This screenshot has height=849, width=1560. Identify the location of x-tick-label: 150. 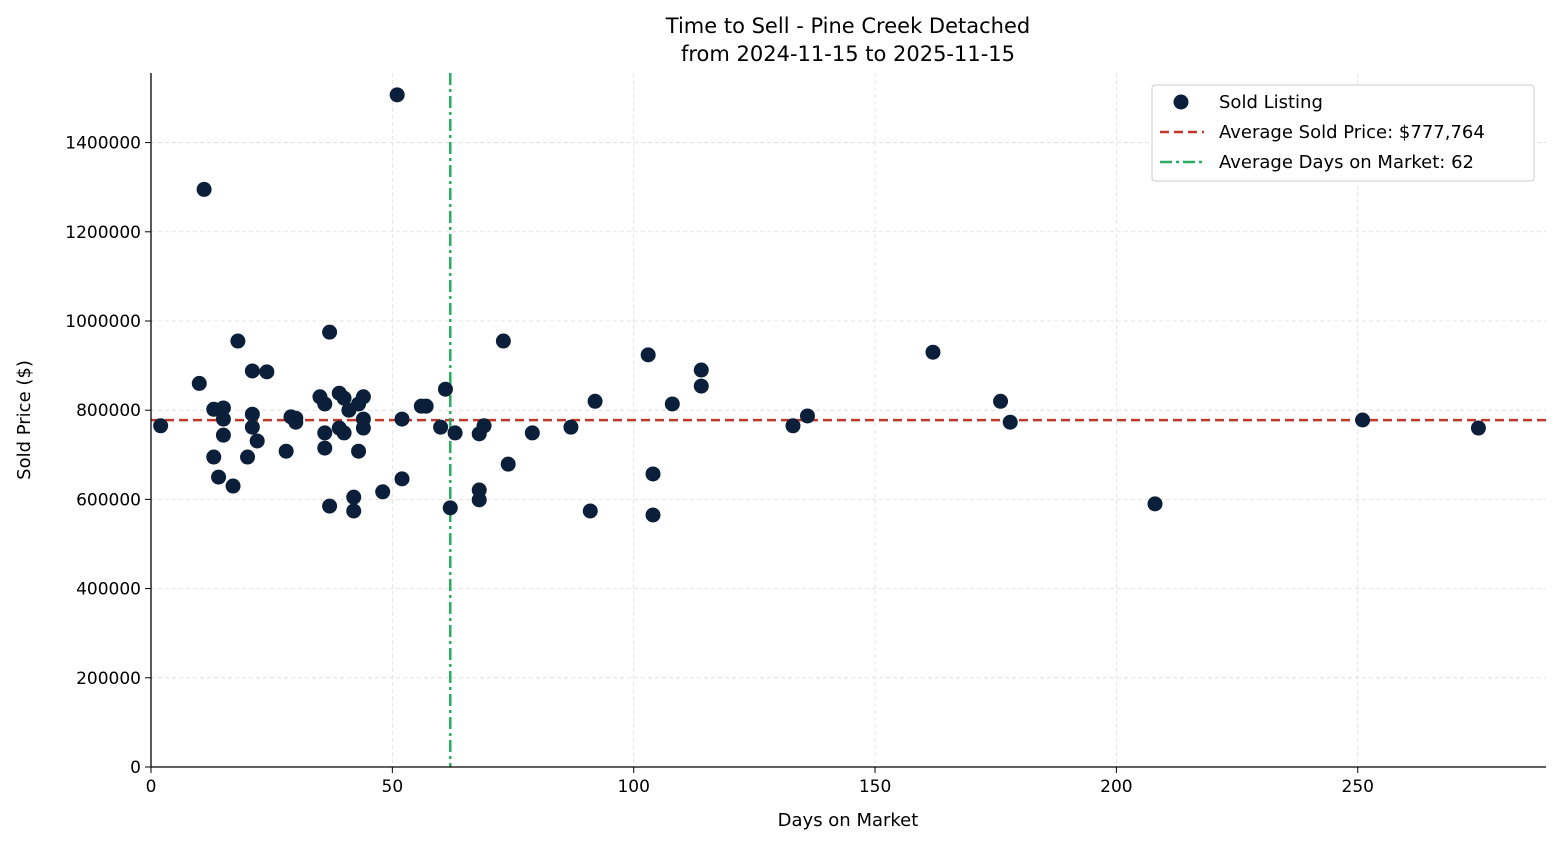
(875, 787).